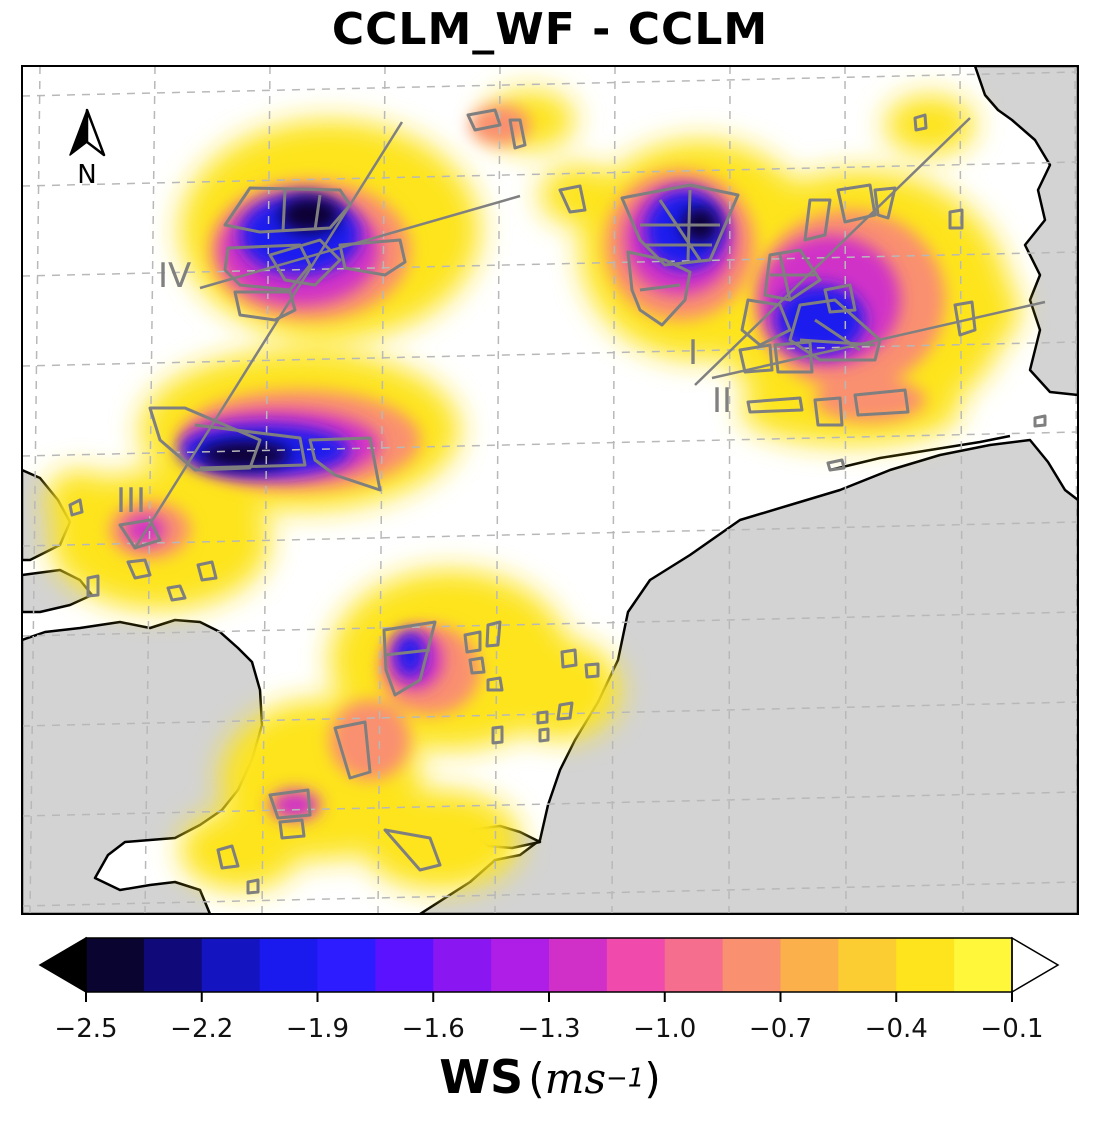 Image resolution: width=1100 pixels, height=1122 pixels. I want to click on colorbar-tick-label: −1.9, so click(317, 1029).